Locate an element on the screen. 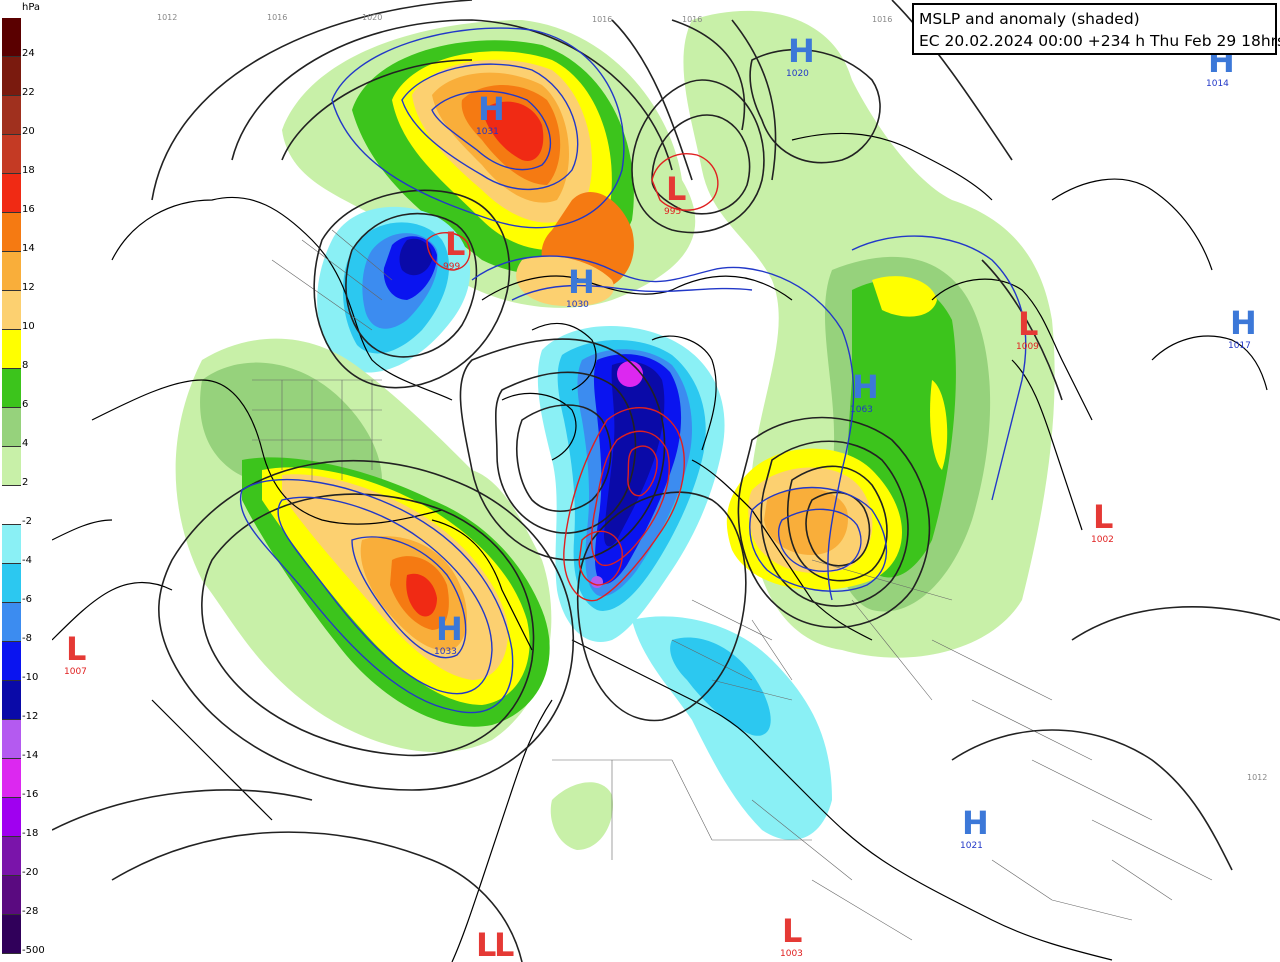  legend-row: 2 is located at coordinates (26, 467).